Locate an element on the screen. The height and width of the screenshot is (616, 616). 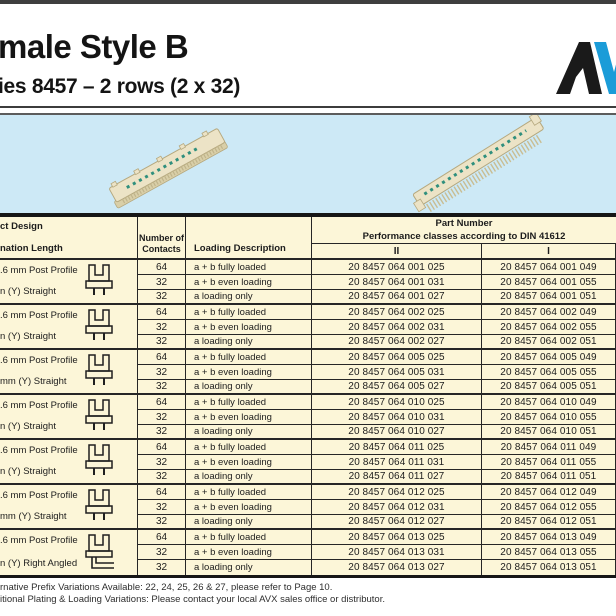
part-number-class-i-cell: 20 8457 064 011 049 is located at coordinates (549, 447).